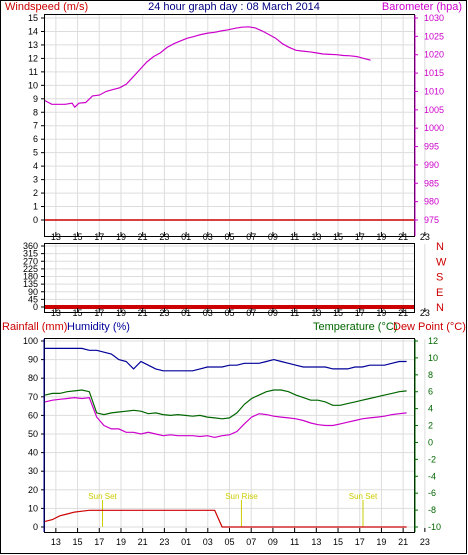 The height and width of the screenshot is (555, 468). Describe the element at coordinates (33, 453) in the screenshot. I see `hum-left-tick-label: 40` at that location.